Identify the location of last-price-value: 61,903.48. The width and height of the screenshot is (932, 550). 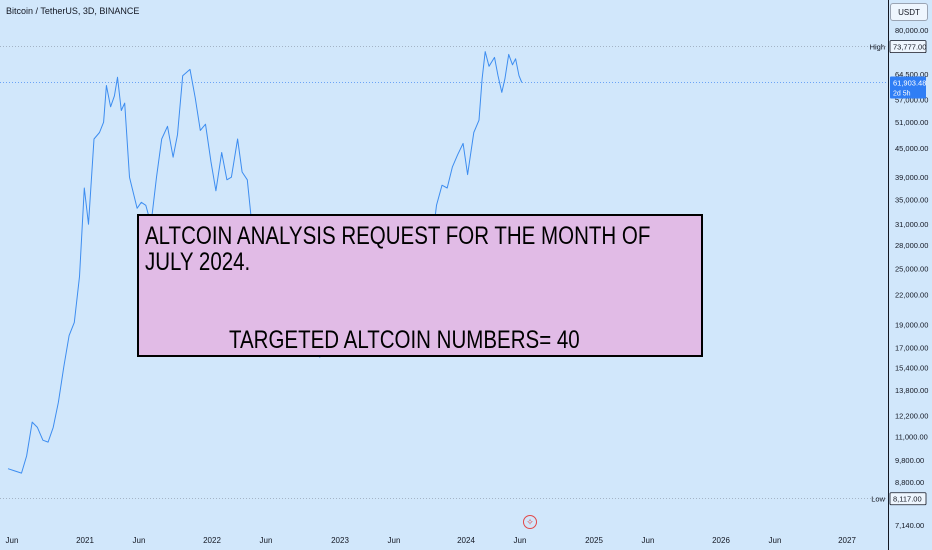
(909, 83).